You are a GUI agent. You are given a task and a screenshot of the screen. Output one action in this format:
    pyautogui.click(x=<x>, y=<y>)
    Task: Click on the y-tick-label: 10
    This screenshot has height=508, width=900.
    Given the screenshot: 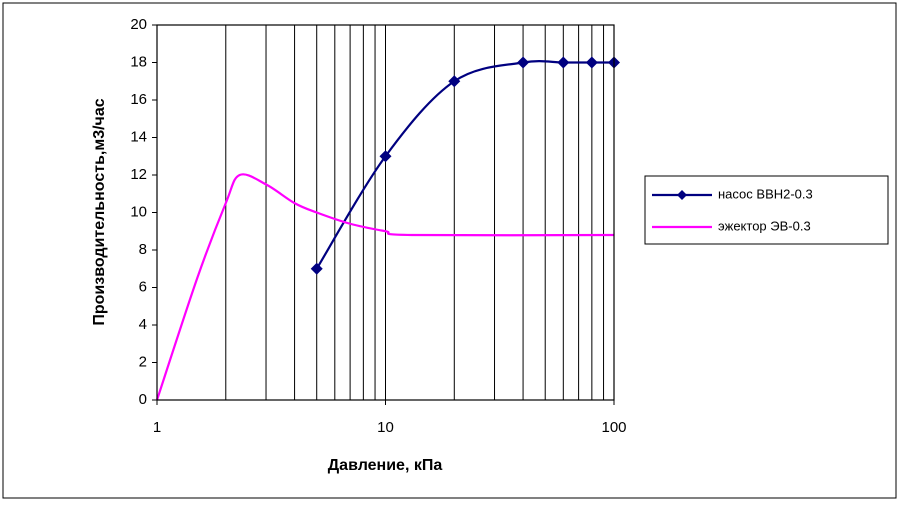 What is the action you would take?
    pyautogui.click(x=138, y=211)
    